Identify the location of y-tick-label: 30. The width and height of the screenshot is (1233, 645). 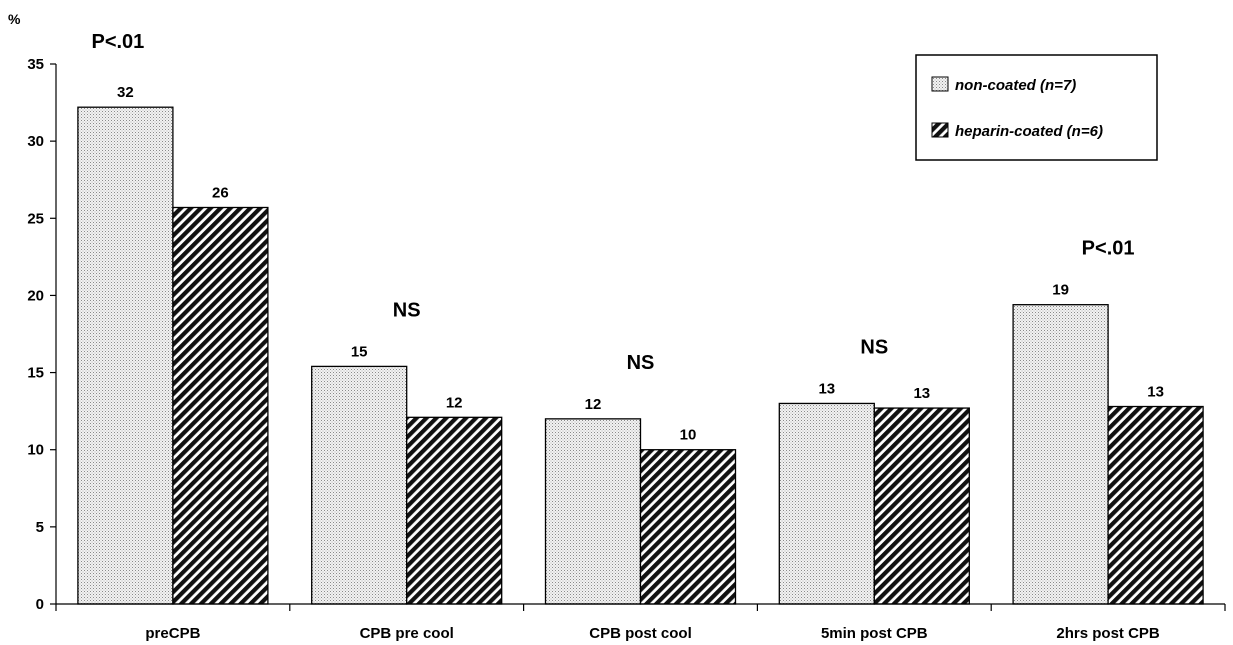
(35, 141).